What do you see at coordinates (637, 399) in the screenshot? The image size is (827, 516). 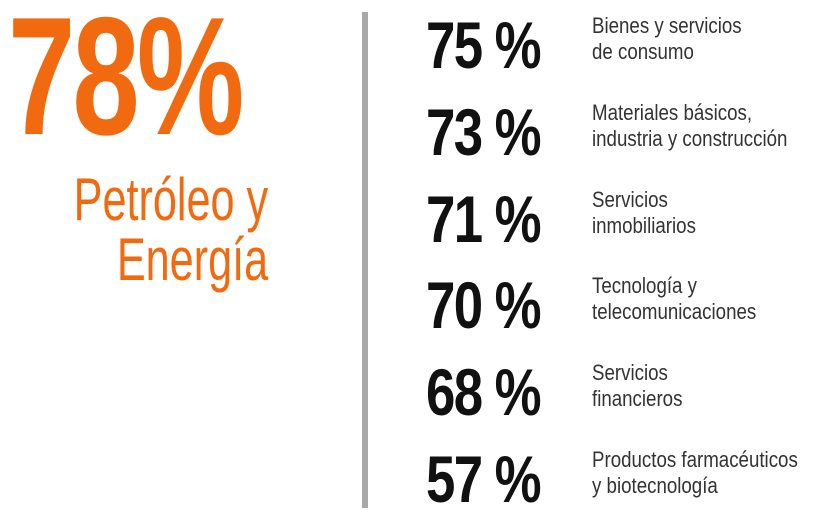 I see `item-label: financieros` at bounding box center [637, 399].